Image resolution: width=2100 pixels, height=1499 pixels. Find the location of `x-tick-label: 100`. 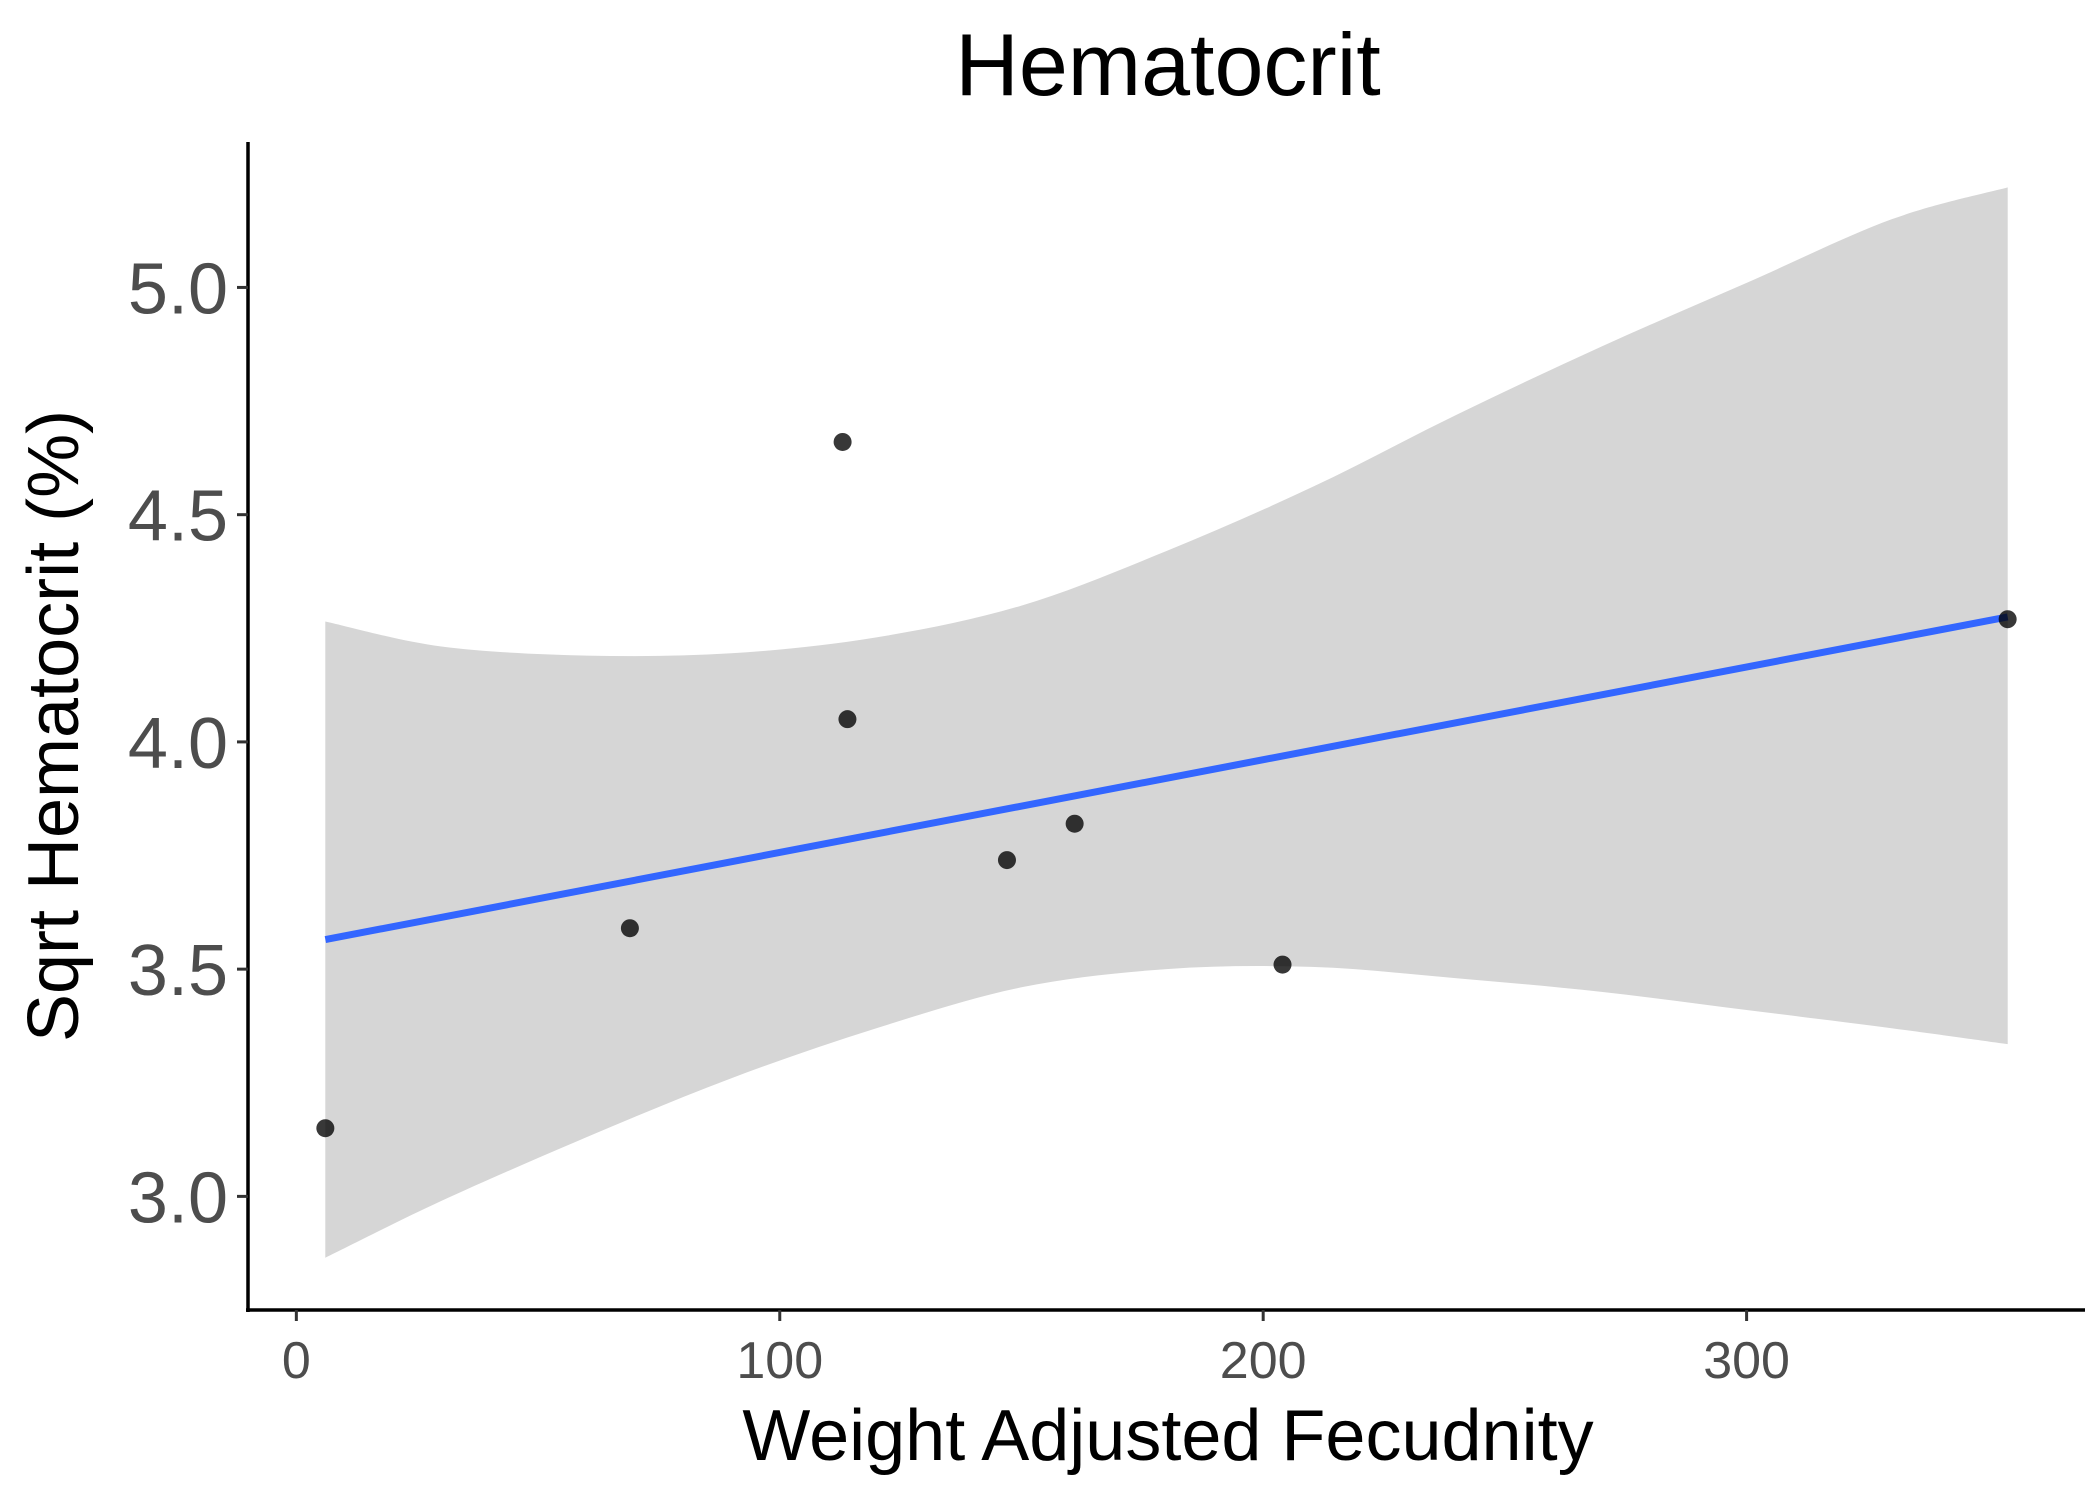

x-tick-label: 100 is located at coordinates (779, 1361).